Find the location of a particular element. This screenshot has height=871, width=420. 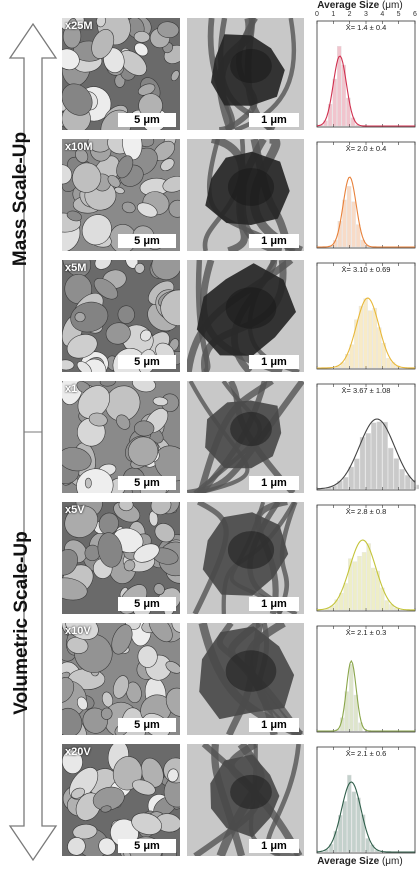

sample-label: x5M is located at coordinates (76, 268).